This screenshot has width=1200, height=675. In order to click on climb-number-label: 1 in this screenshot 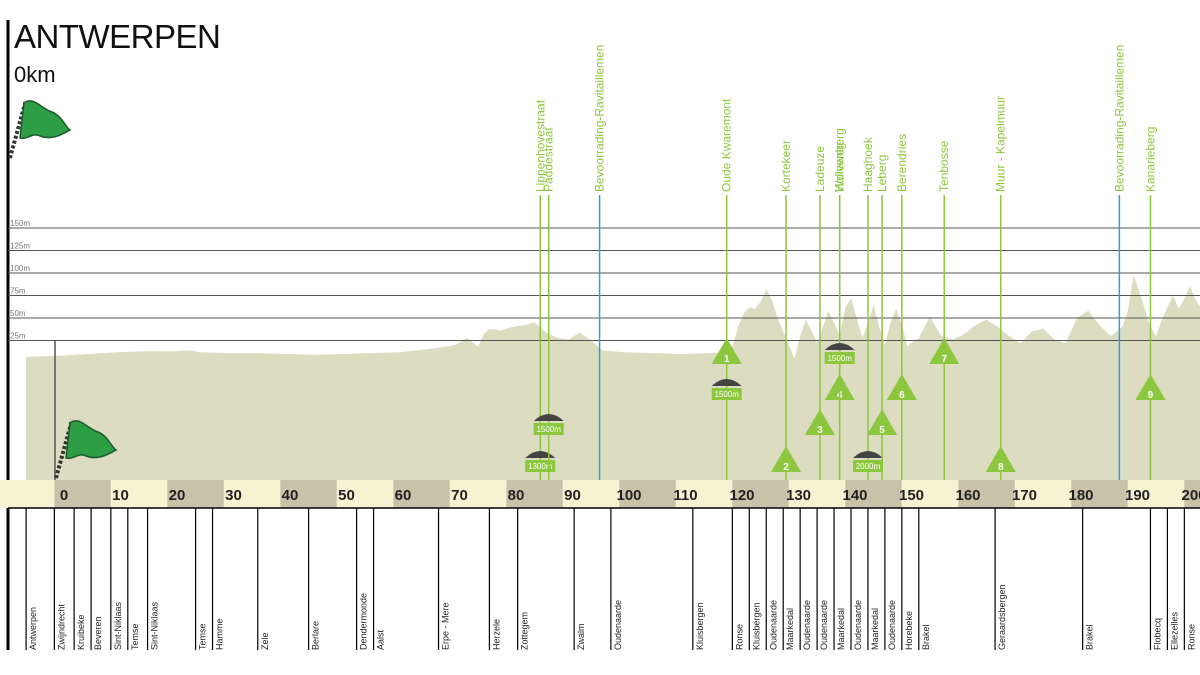, I will do `click(727, 359)`.